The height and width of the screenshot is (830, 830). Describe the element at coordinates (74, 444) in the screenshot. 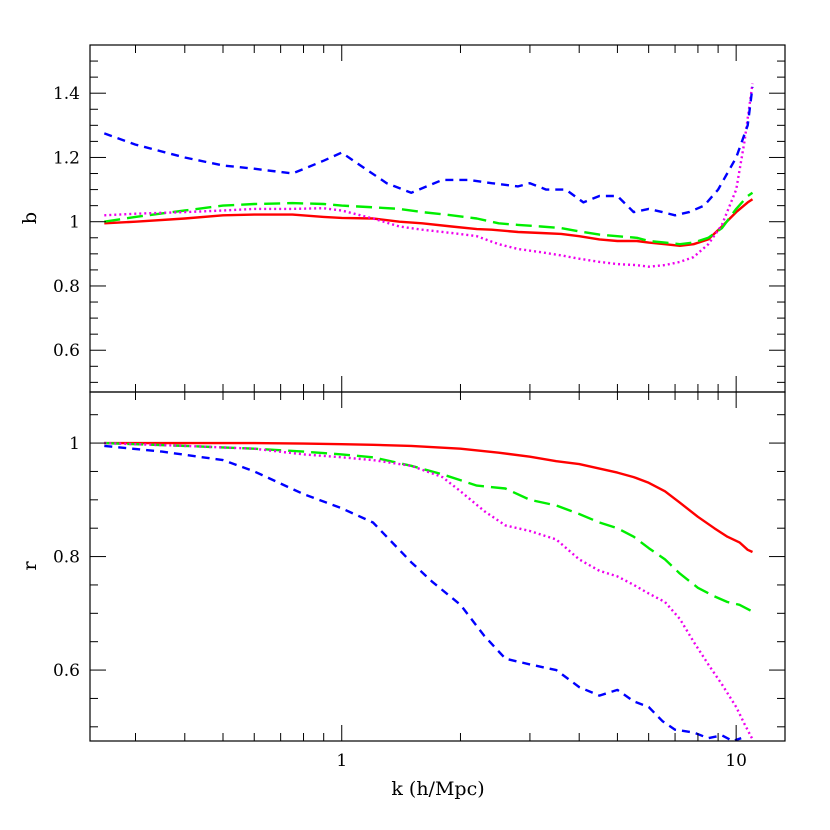

I see `bottom-y-tick-label: 1` at that location.